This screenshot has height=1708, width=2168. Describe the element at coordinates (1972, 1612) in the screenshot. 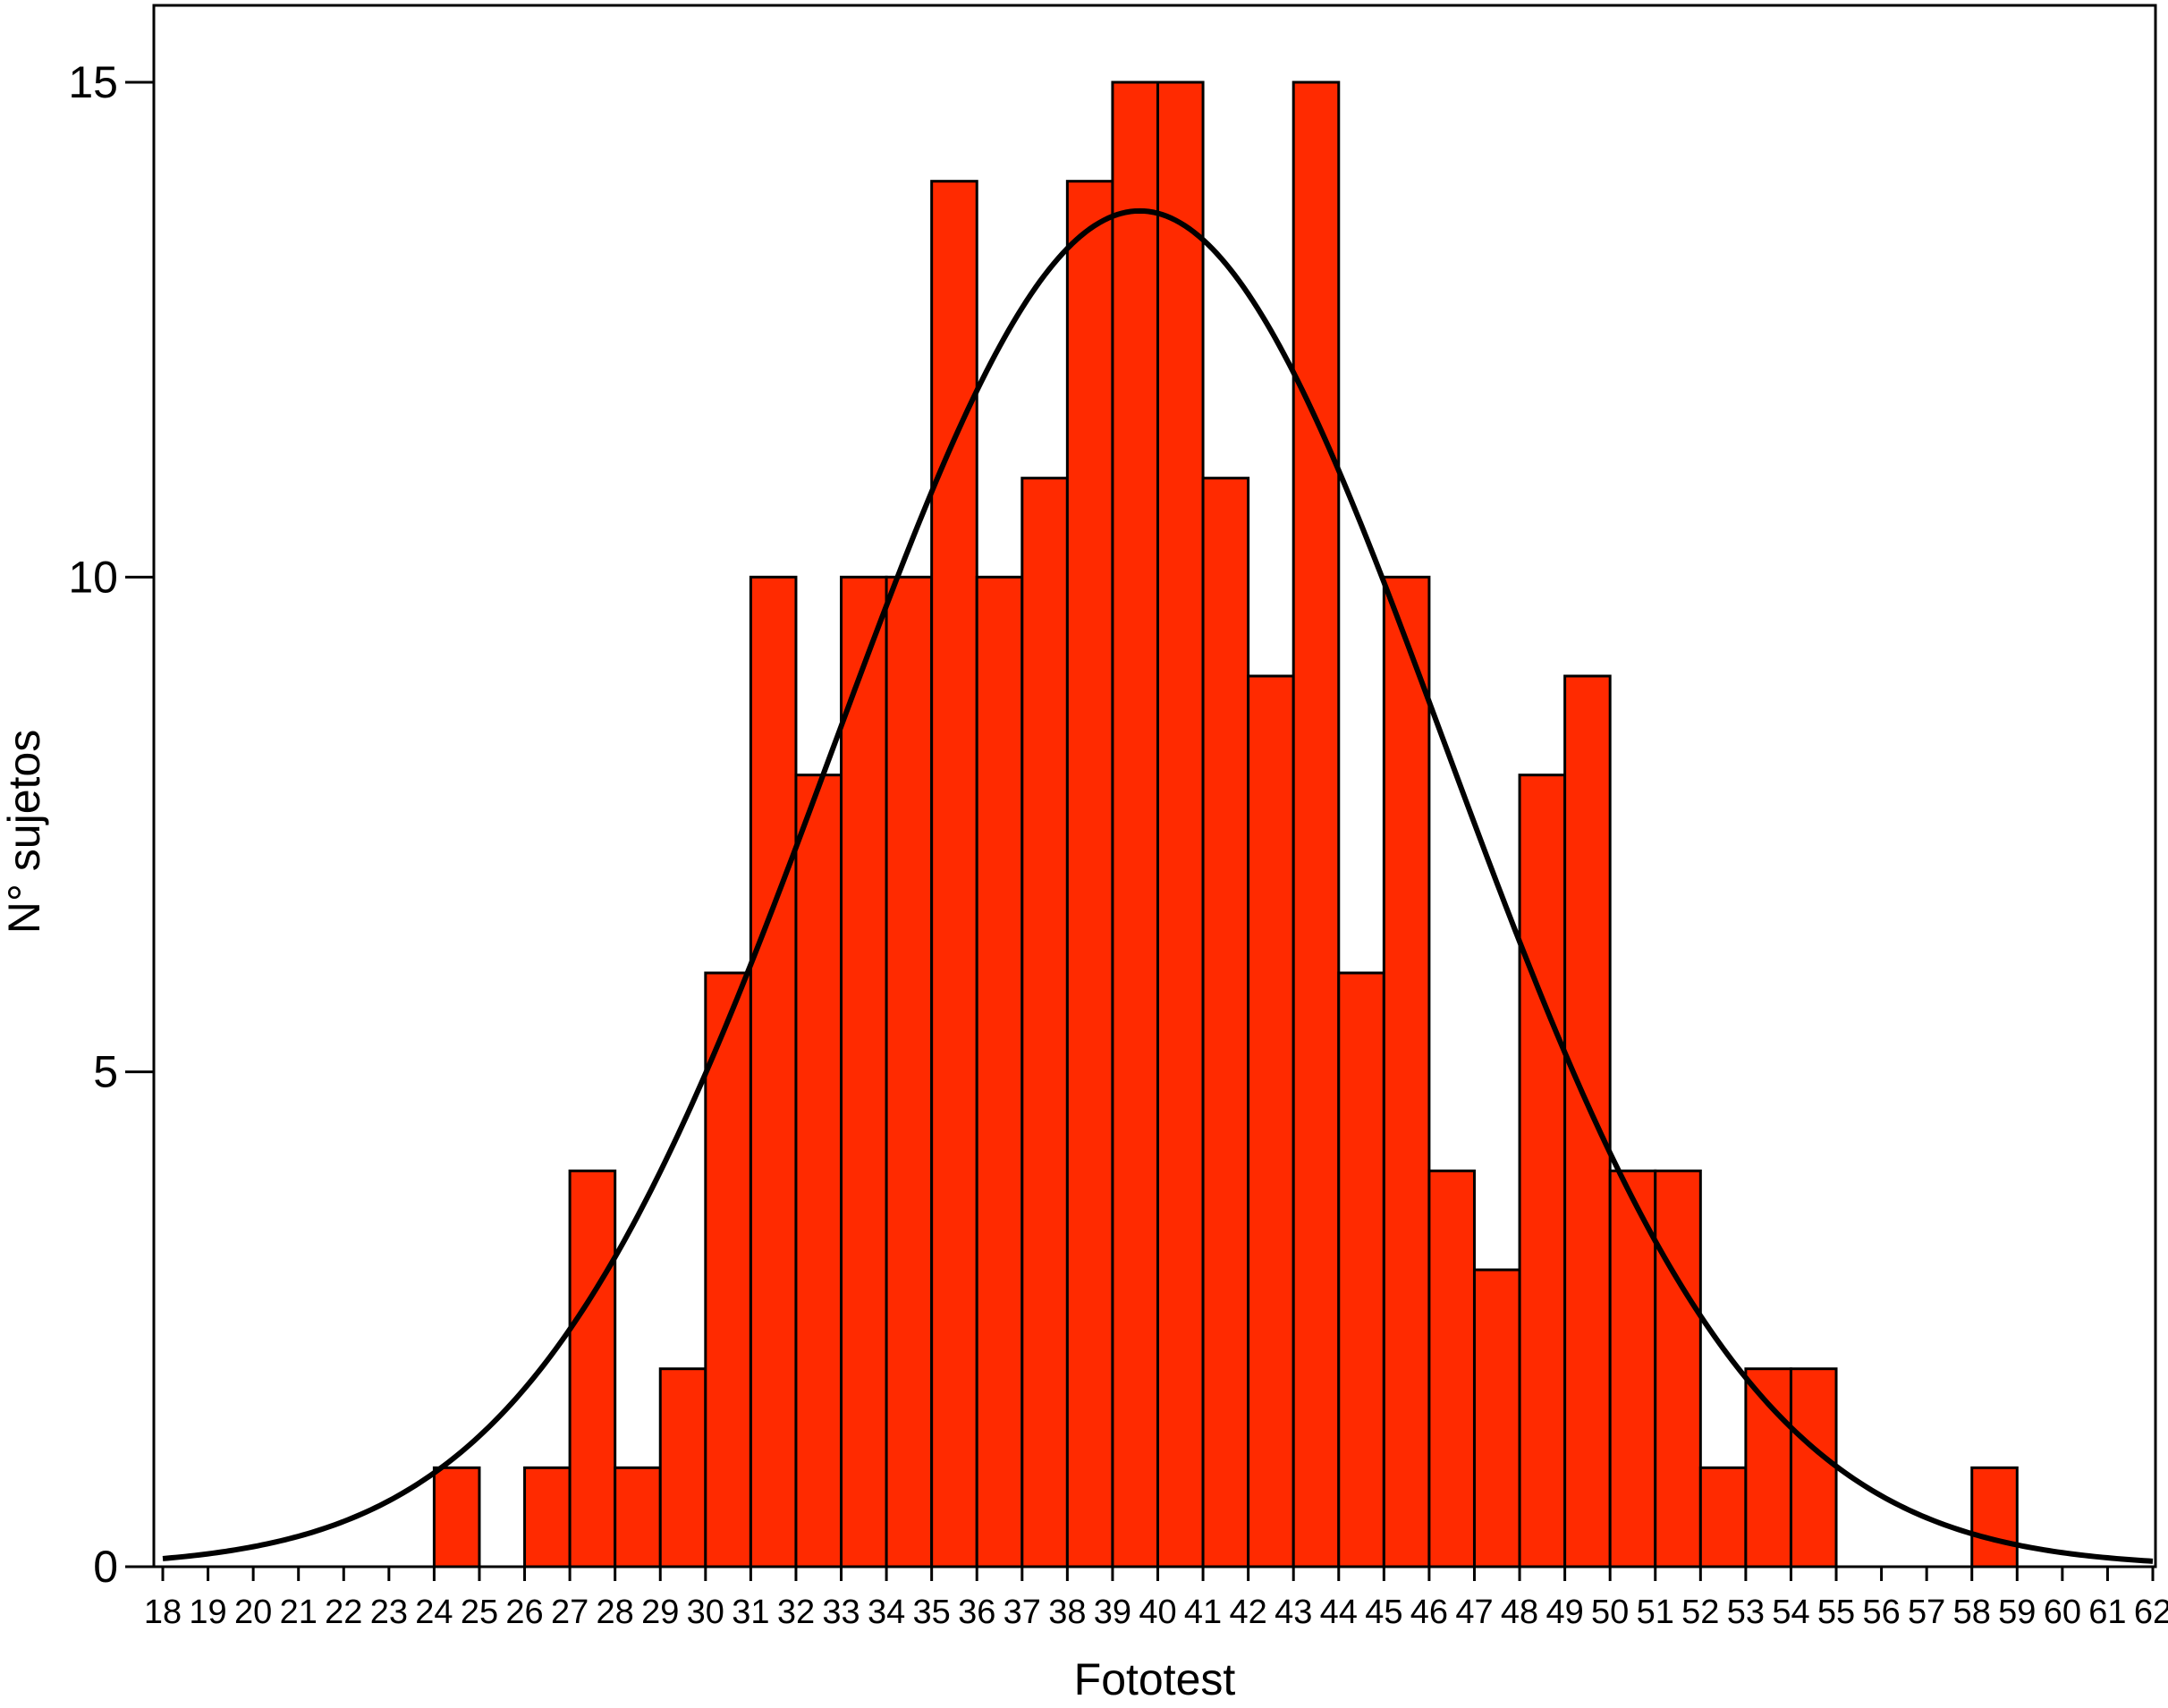

I see `x-tick-label: 58` at that location.